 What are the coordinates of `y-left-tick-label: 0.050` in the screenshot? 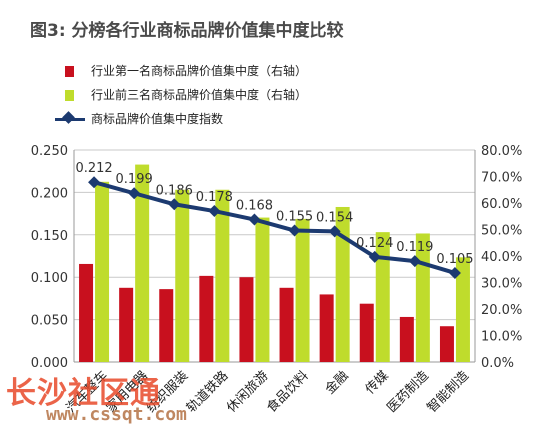 It's located at (49, 321).